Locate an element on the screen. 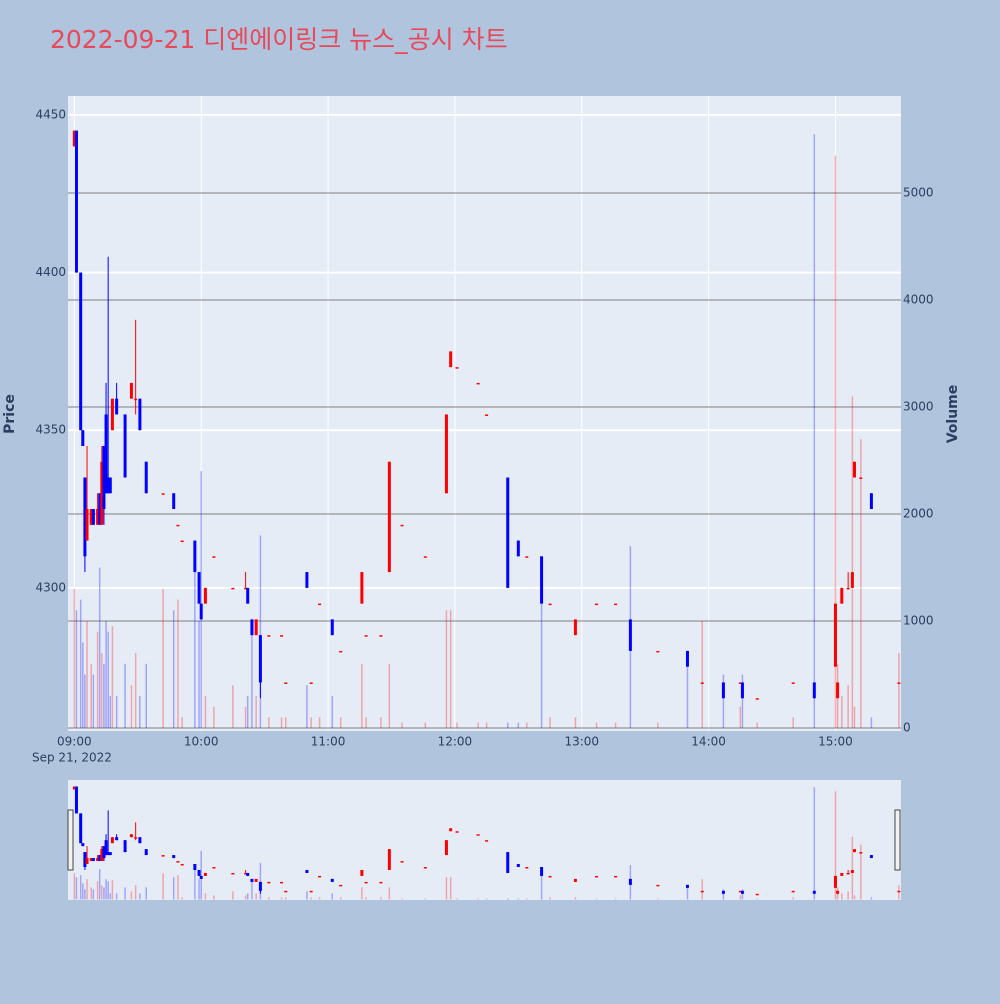  range-slider is located at coordinates (484, 840).